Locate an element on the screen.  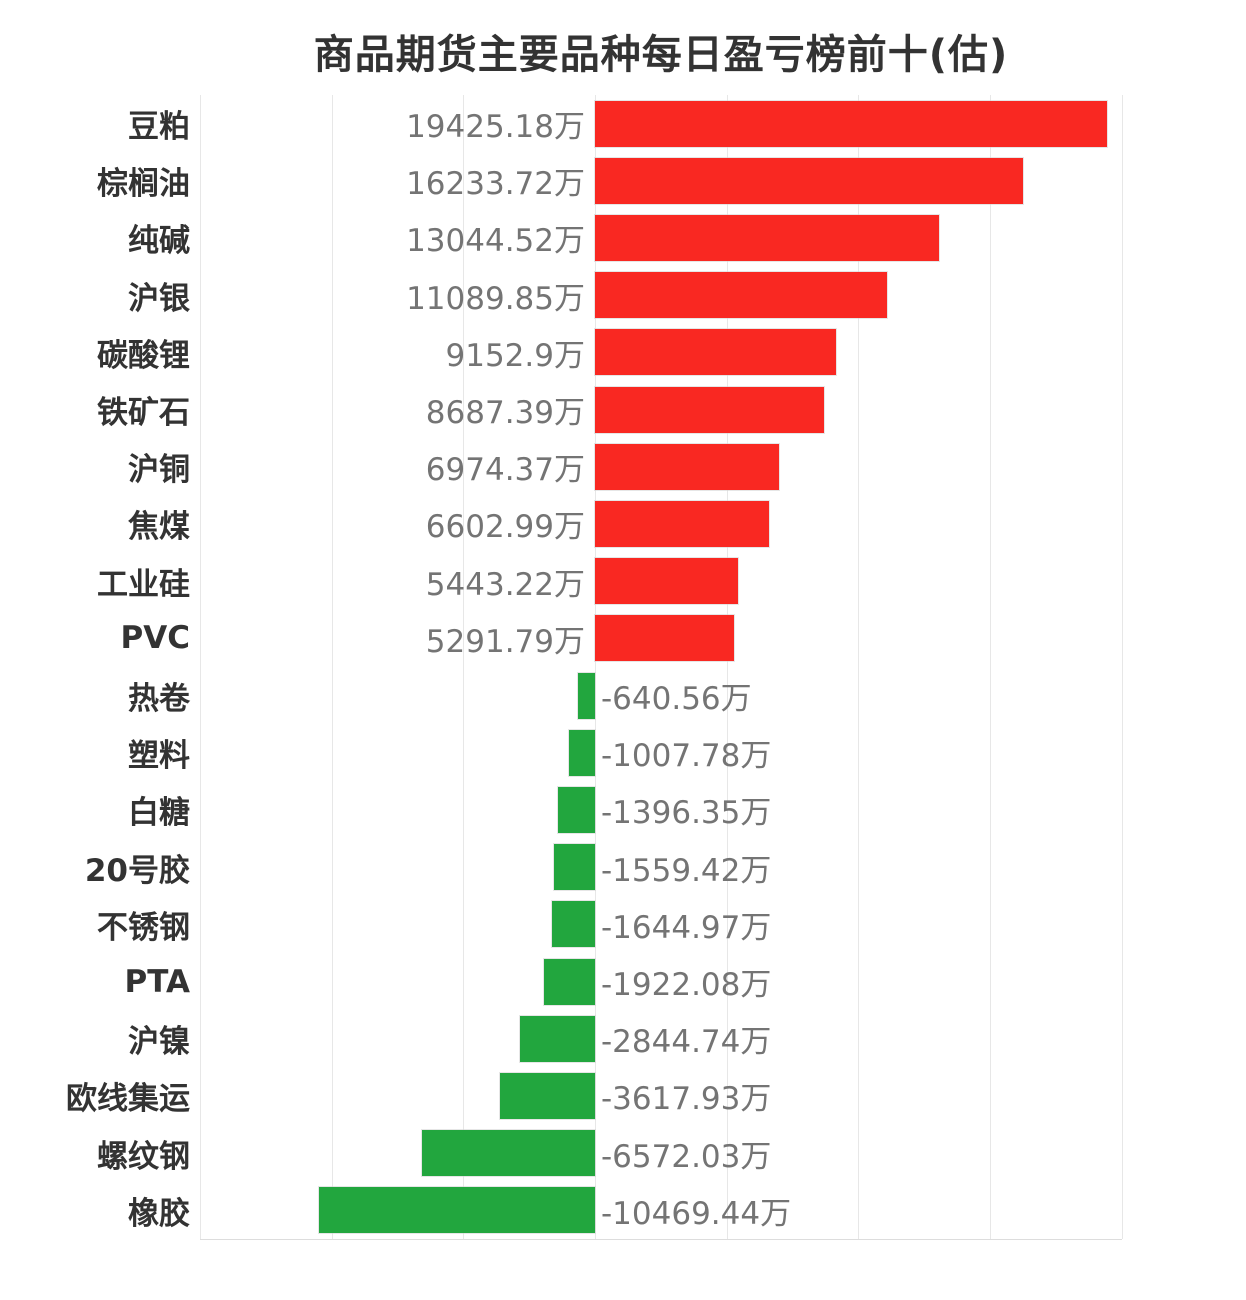
category-label: 欧线集运 is located at coordinates (128, 1099).